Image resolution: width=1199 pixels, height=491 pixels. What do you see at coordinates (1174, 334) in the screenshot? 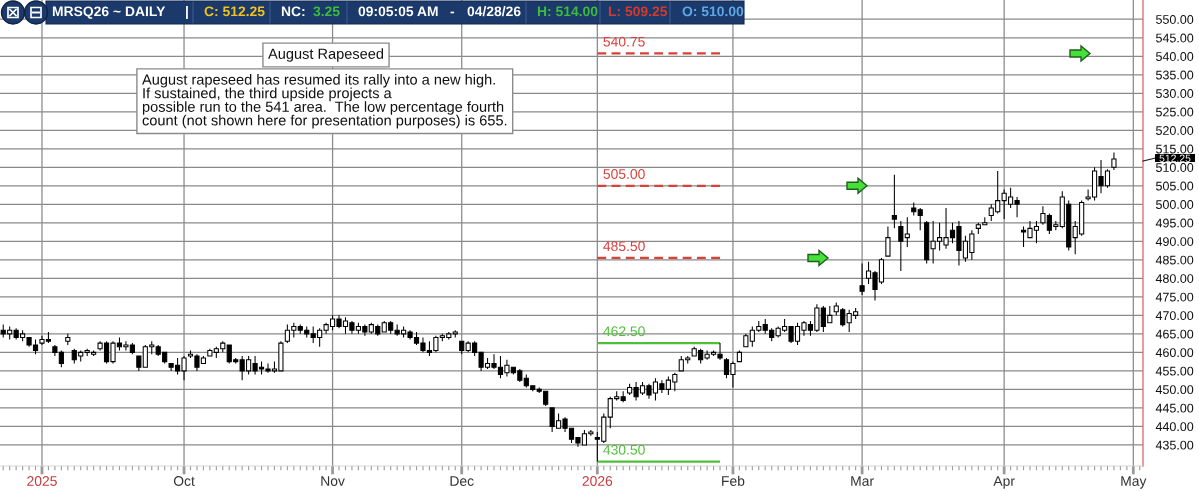
I see `y-tick-label: 465.00` at bounding box center [1174, 334].